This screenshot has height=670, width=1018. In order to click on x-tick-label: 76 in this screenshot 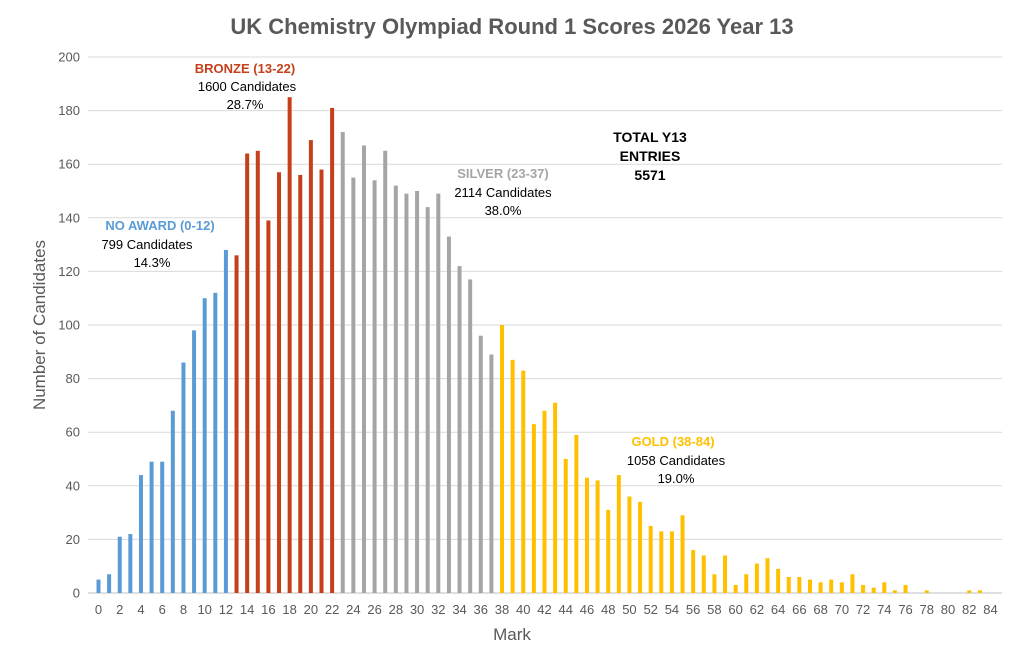, I will do `click(905, 609)`.